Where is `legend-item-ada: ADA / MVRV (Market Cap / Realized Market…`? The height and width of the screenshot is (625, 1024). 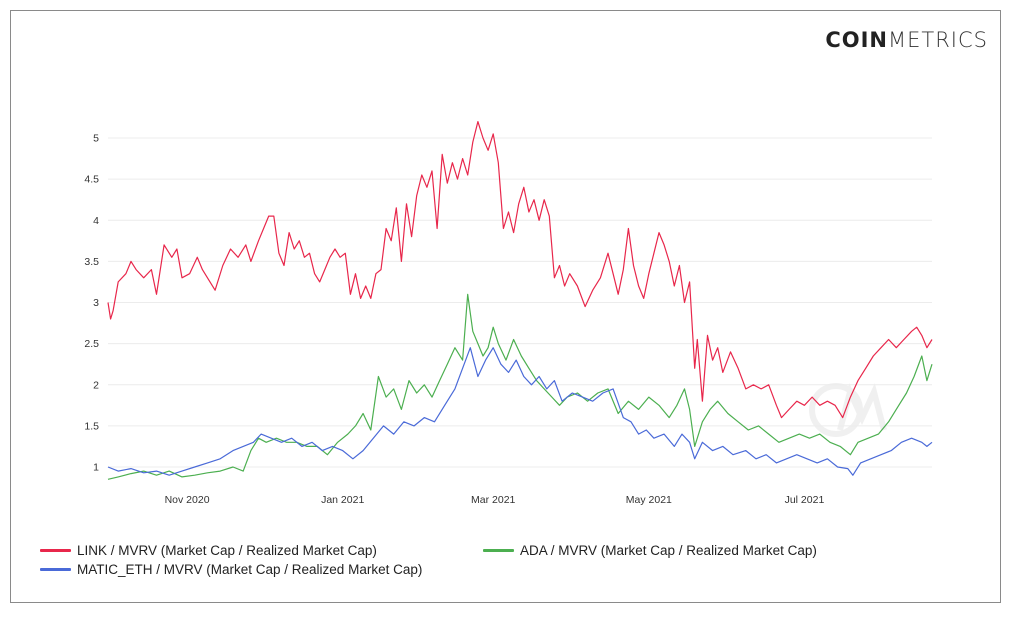
legend-item-ada: ADA / MVRV (Market Cap / Realized Market… is located at coordinates (650, 550).